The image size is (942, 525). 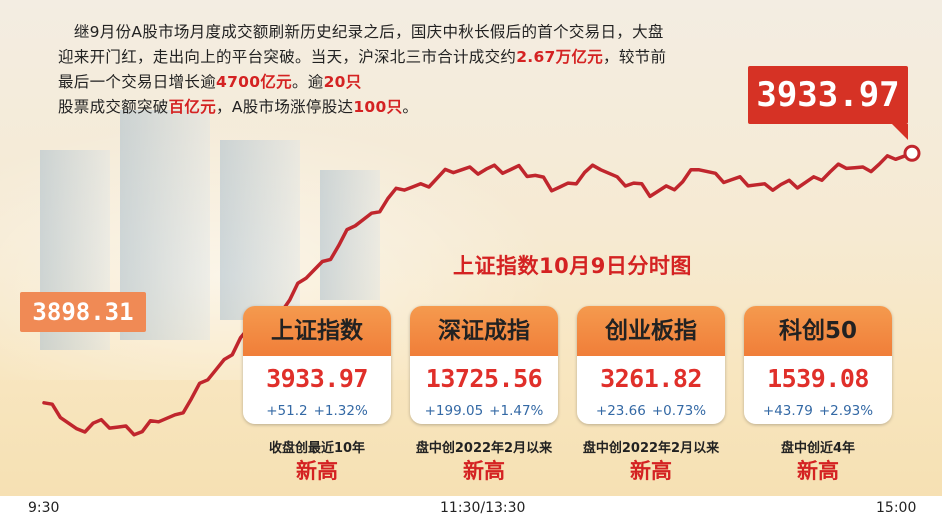 What do you see at coordinates (113, 107) in the screenshot?
I see `intro-text: 股票成交额突破` at bounding box center [113, 107].